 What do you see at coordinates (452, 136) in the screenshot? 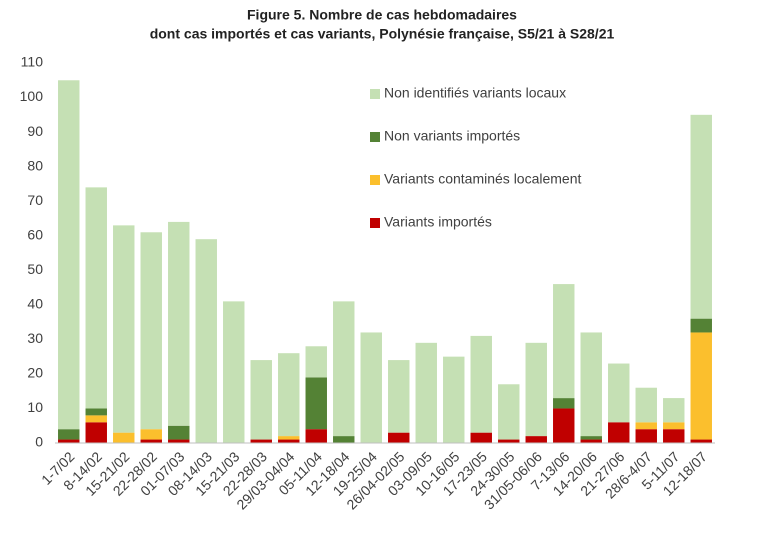
I see `legend-label: Non variants importés` at bounding box center [452, 136].